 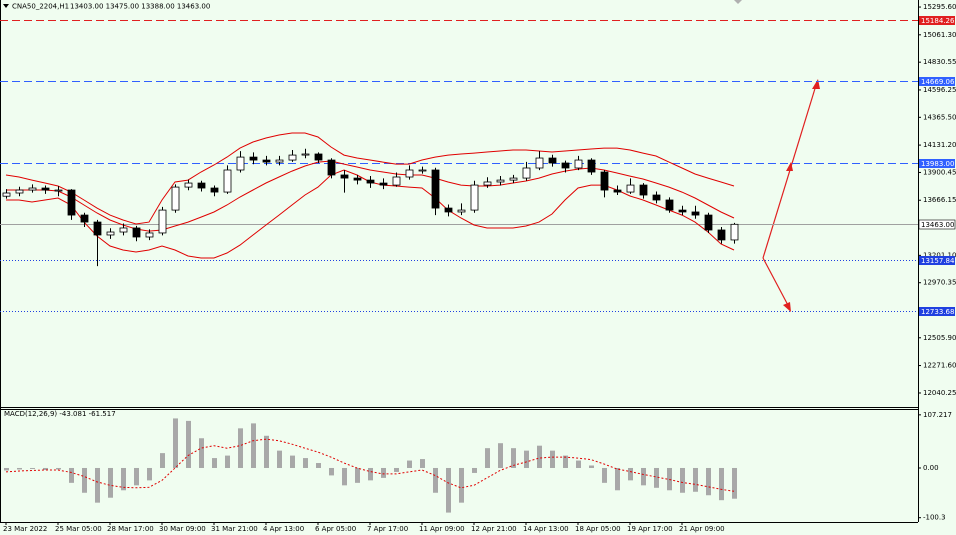 What do you see at coordinates (776, 283) in the screenshot?
I see `arrow-down` at bounding box center [776, 283].